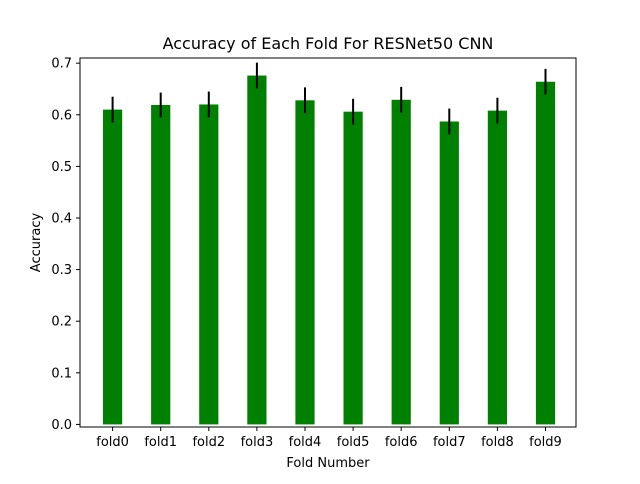 The image size is (640, 484). Describe the element at coordinates (545, 253) in the screenshot. I see `bar-fold9` at that location.